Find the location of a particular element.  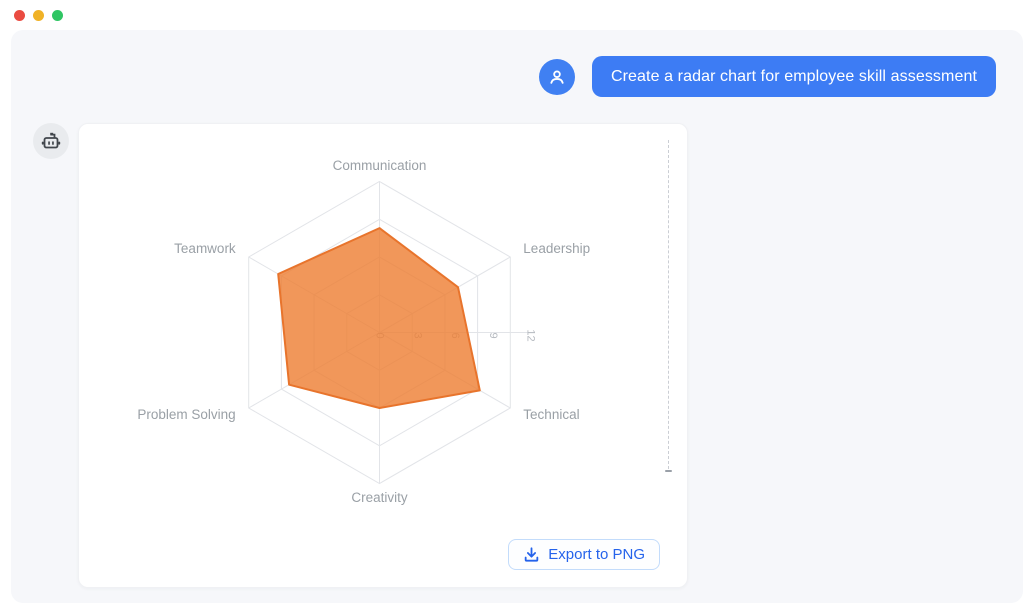

chart-resize-handle is located at coordinates (668, 471).